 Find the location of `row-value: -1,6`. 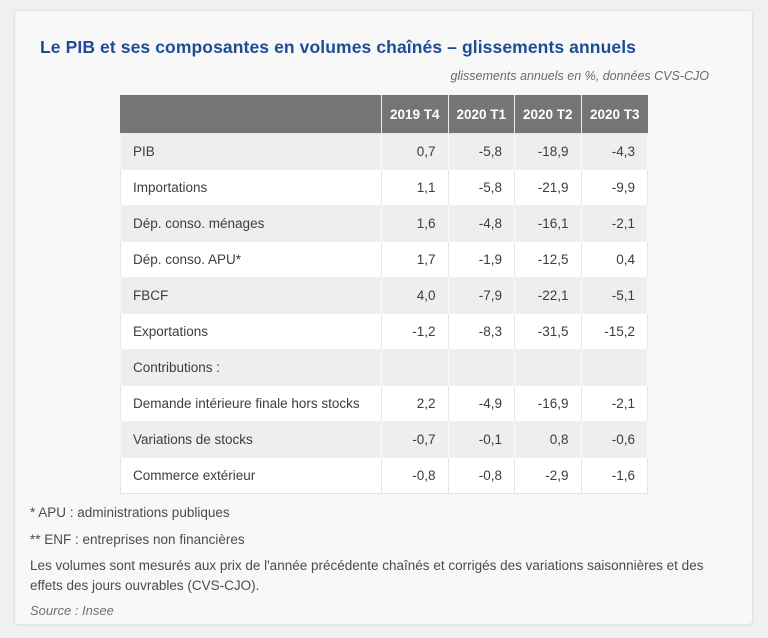

row-value: -1,6 is located at coordinates (614, 476).